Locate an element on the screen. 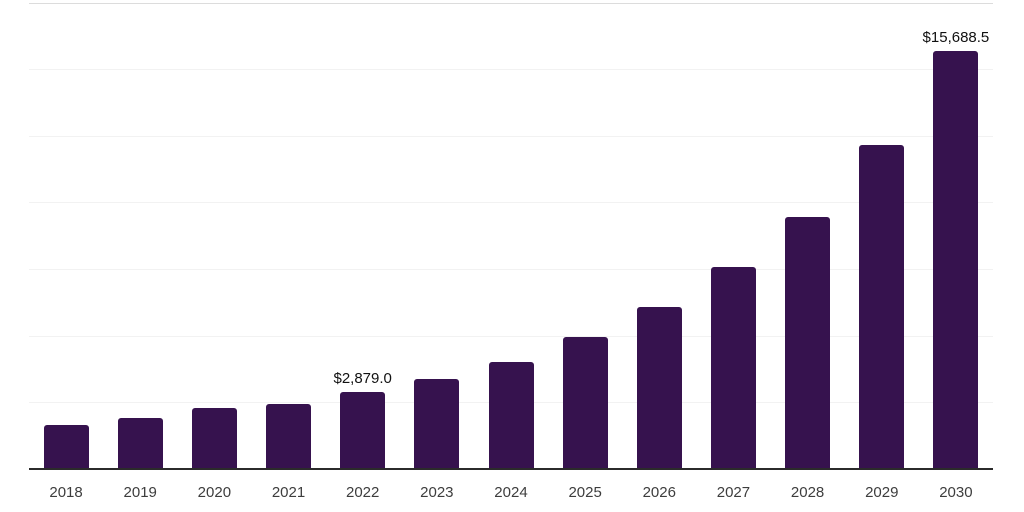  bar-2029 is located at coordinates (882, 307).